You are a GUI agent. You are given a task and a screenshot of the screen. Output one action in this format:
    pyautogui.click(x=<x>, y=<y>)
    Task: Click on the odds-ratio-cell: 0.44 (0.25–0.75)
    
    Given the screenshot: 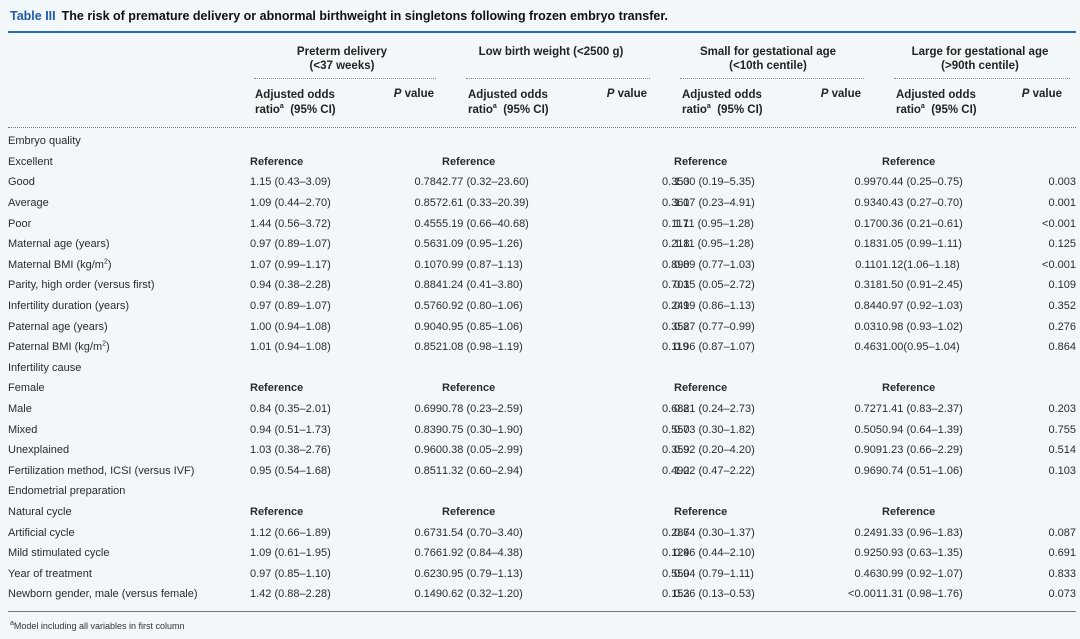 What is the action you would take?
    pyautogui.click(x=922, y=182)
    